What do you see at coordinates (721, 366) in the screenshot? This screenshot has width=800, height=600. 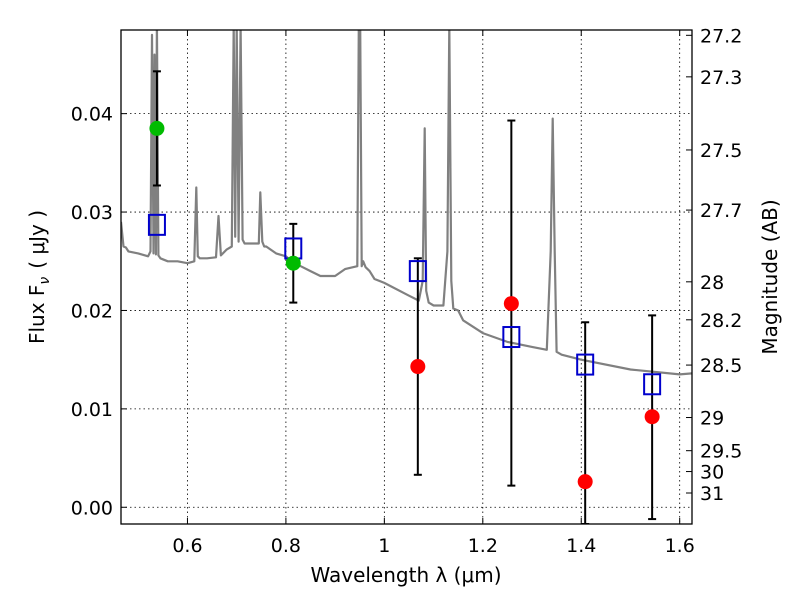 I see `right-tick-label: 28.5` at bounding box center [721, 366].